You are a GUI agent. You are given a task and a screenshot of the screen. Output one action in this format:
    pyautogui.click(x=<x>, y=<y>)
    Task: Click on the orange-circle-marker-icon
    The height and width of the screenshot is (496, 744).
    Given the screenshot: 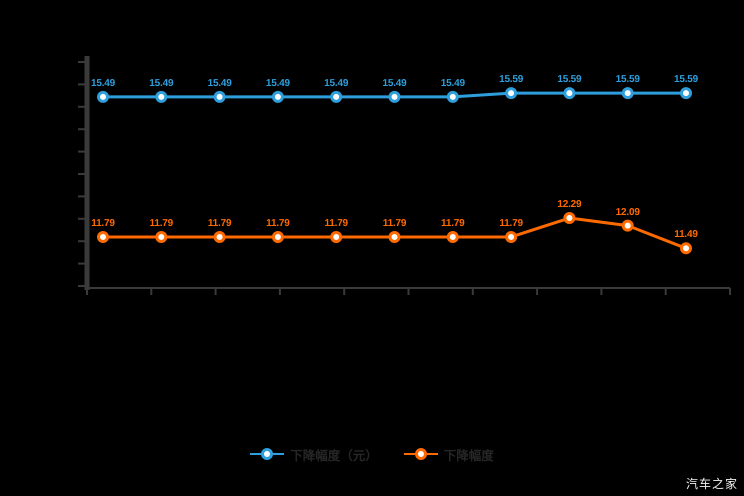 What is the action you would take?
    pyautogui.click(x=420, y=454)
    